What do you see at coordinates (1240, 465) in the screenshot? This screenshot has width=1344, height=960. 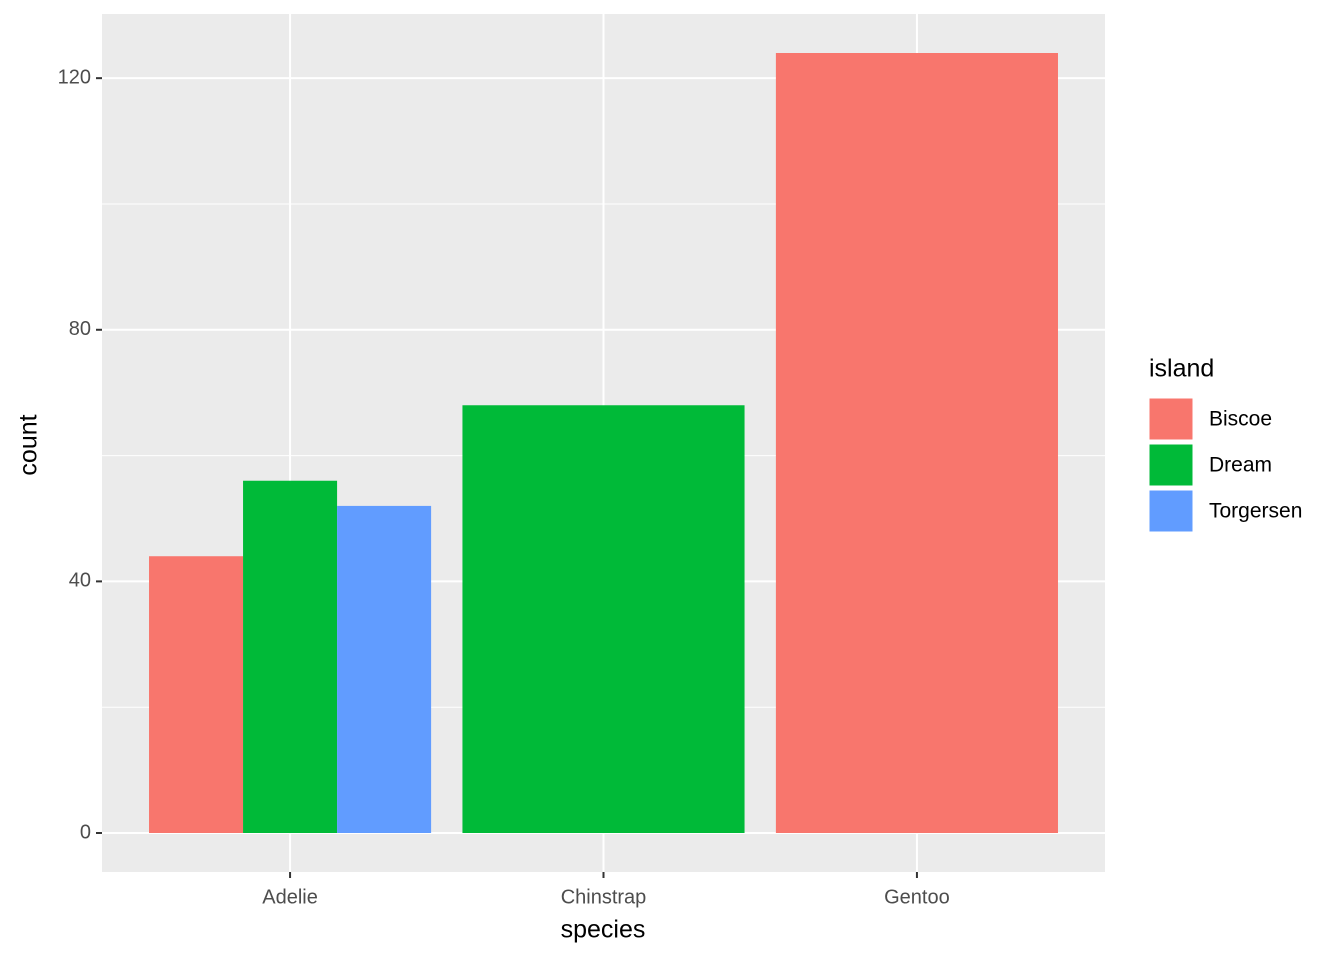 I see `legend-label: Dream` at bounding box center [1240, 465].